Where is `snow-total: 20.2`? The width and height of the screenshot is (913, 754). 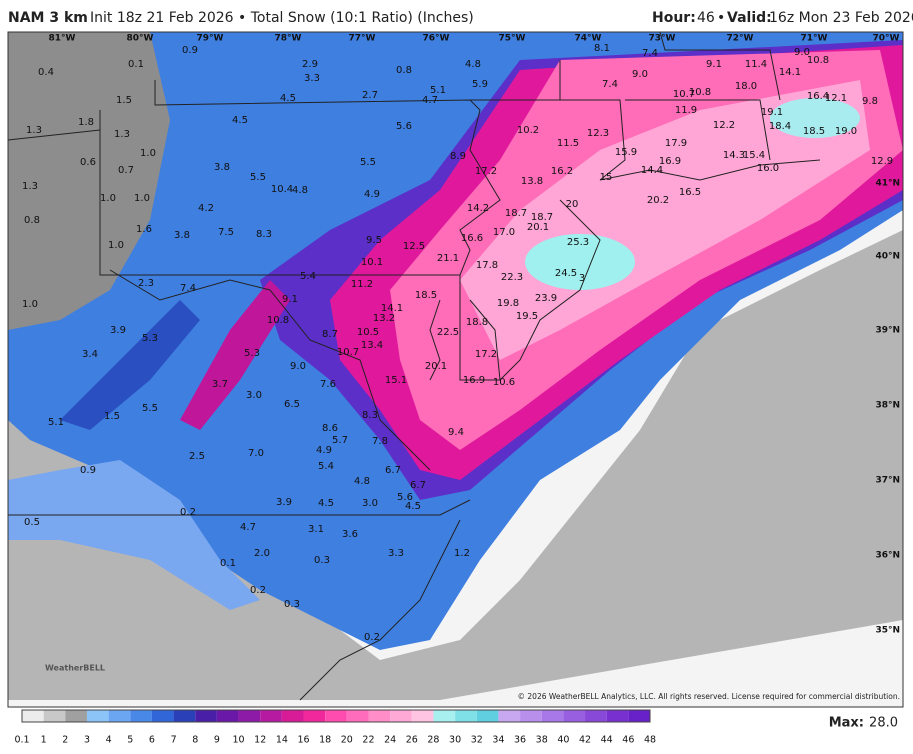 snow-total: 20.2 is located at coordinates (658, 200).